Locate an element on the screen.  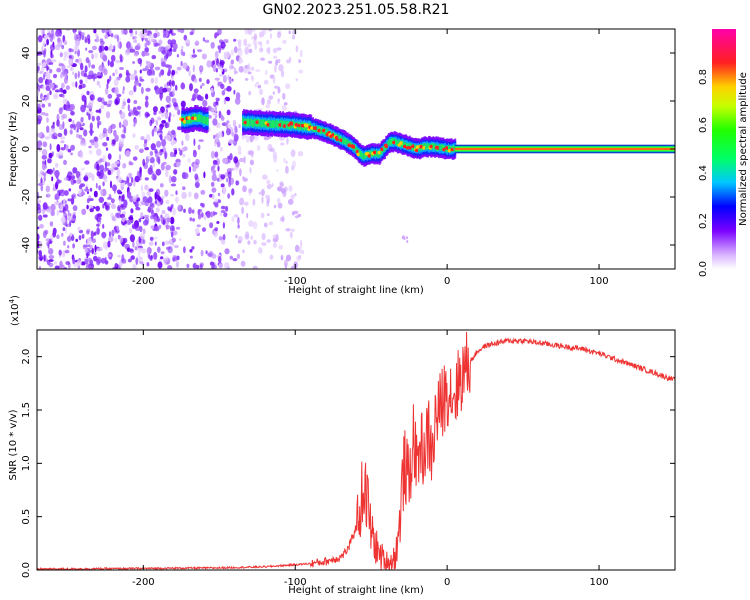
colorbar-tick-label: 0.2 is located at coordinates (703, 221).